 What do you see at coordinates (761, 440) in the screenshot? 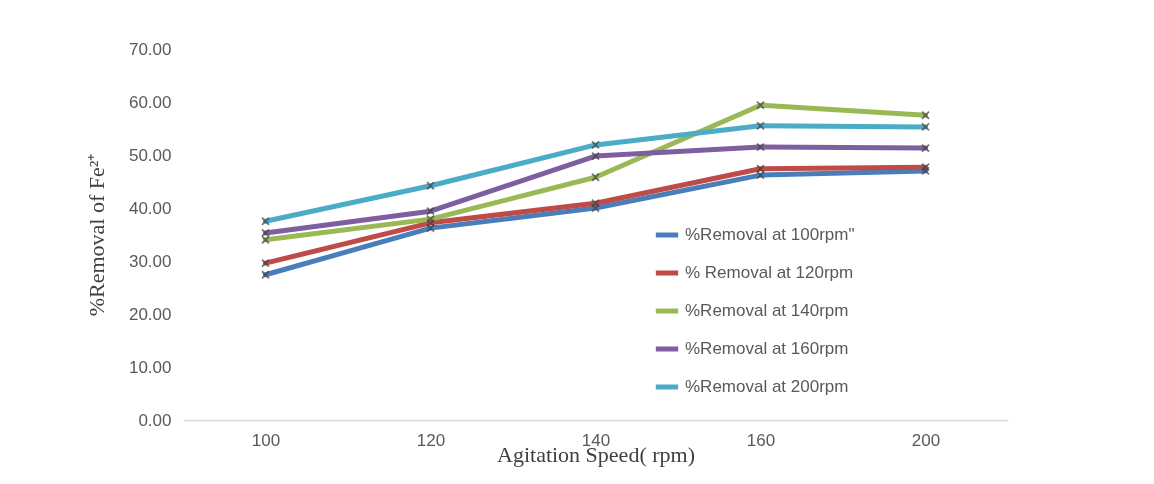
I see `x-tick-label: 160` at bounding box center [761, 440].